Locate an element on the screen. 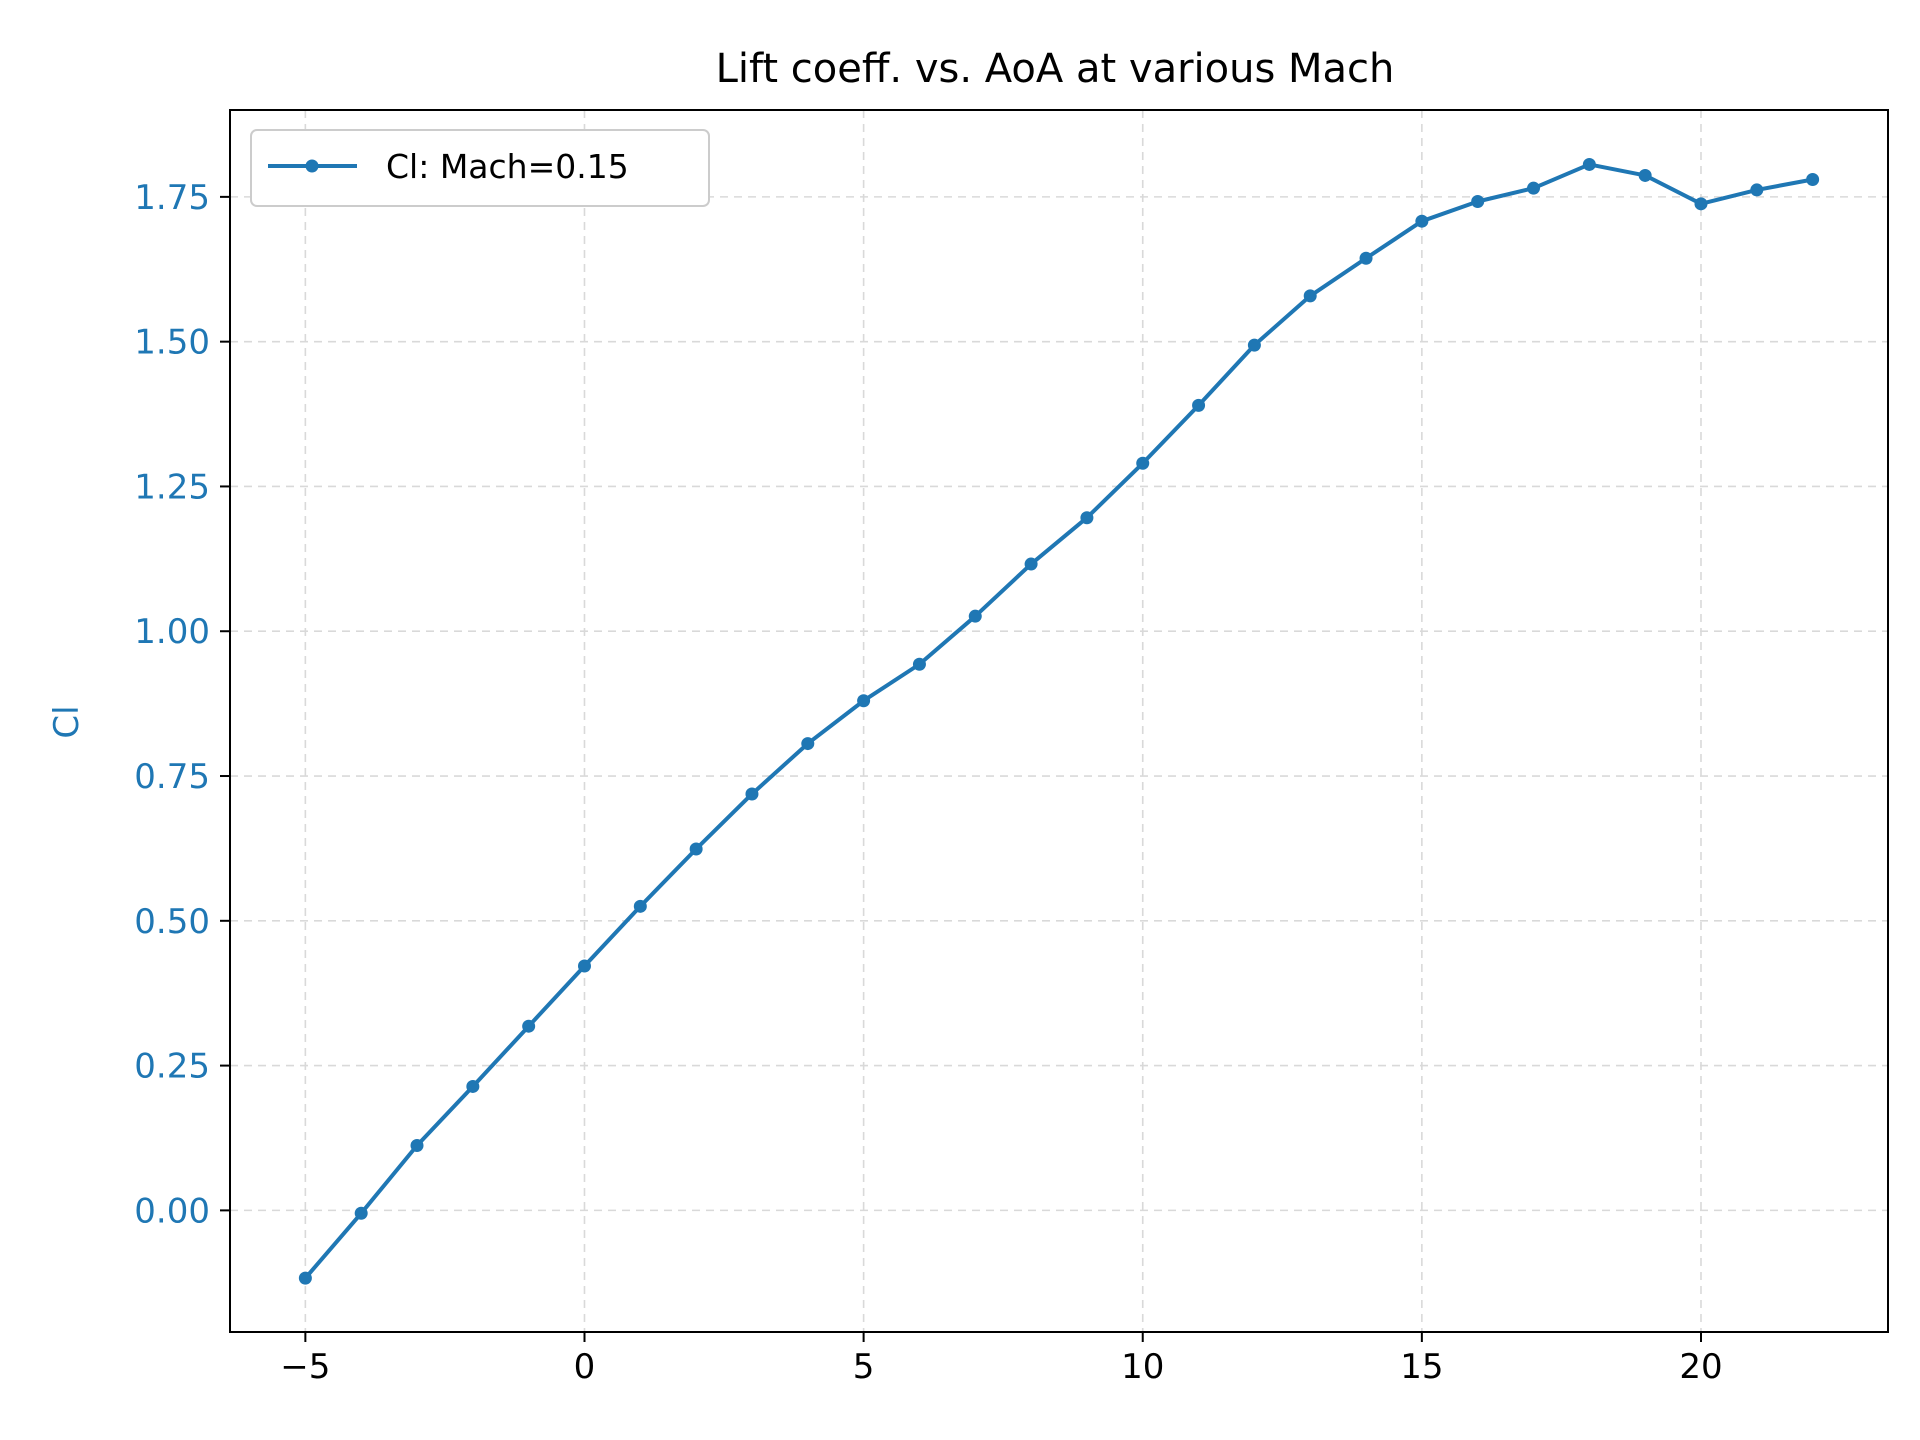 The image size is (1920, 1440). x-tick-label: 0 is located at coordinates (585, 1367).